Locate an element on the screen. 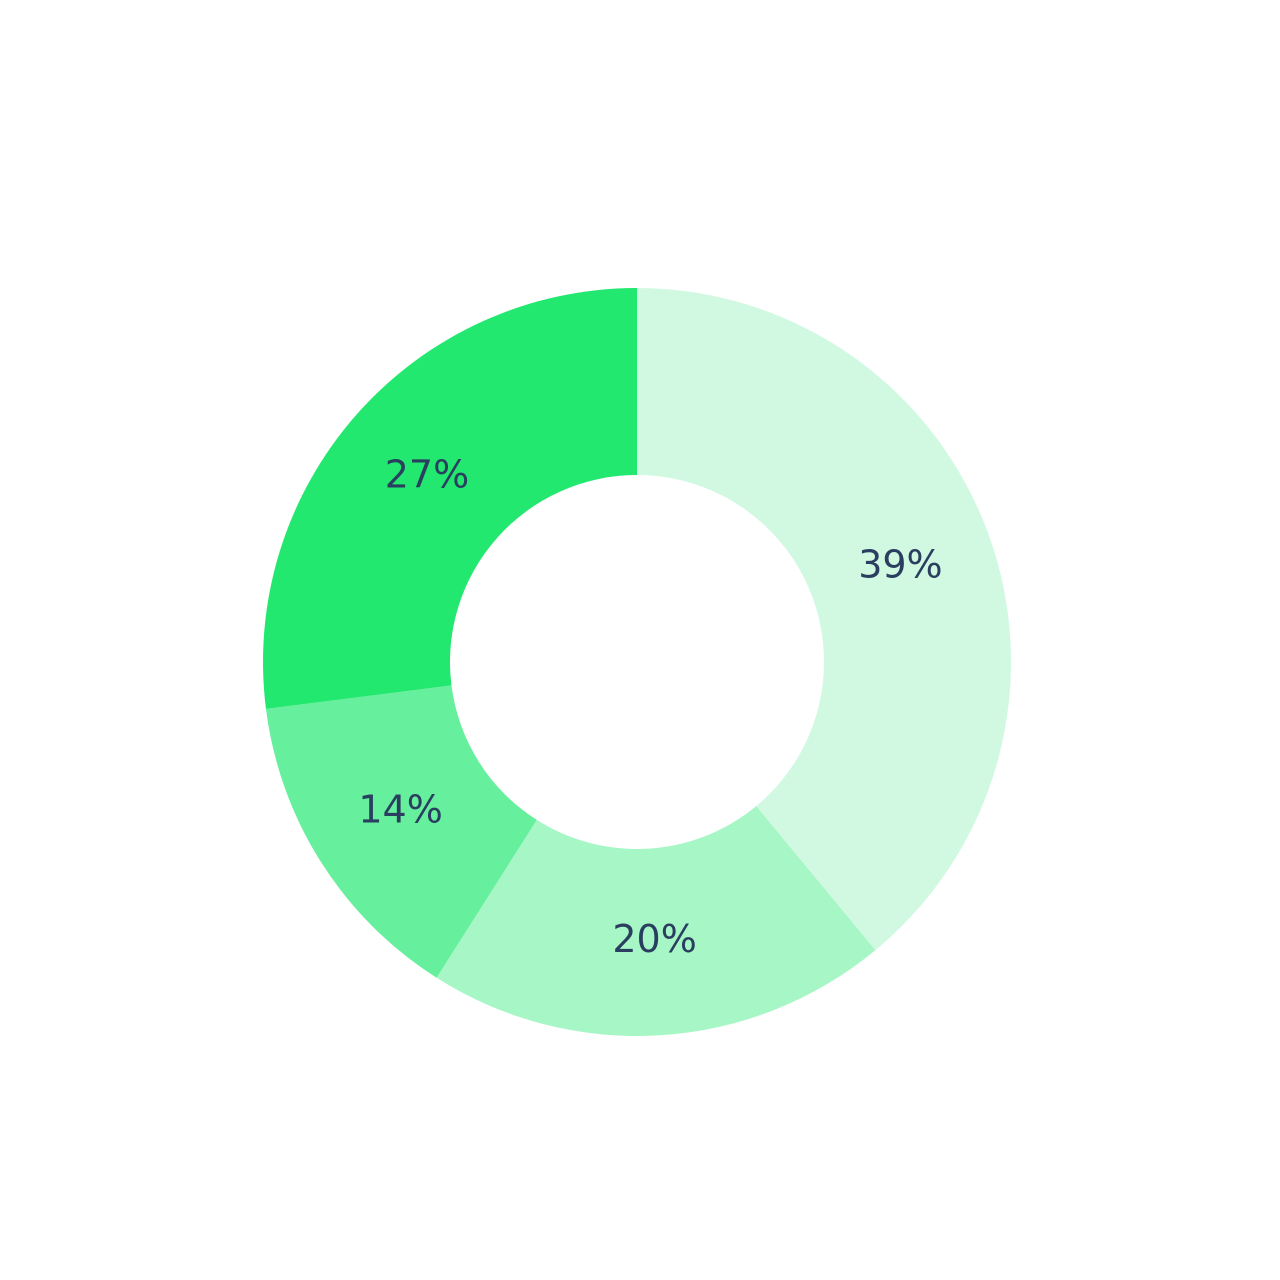 This screenshot has height=1280, width=1280. value-label: 39% is located at coordinates (900, 565).